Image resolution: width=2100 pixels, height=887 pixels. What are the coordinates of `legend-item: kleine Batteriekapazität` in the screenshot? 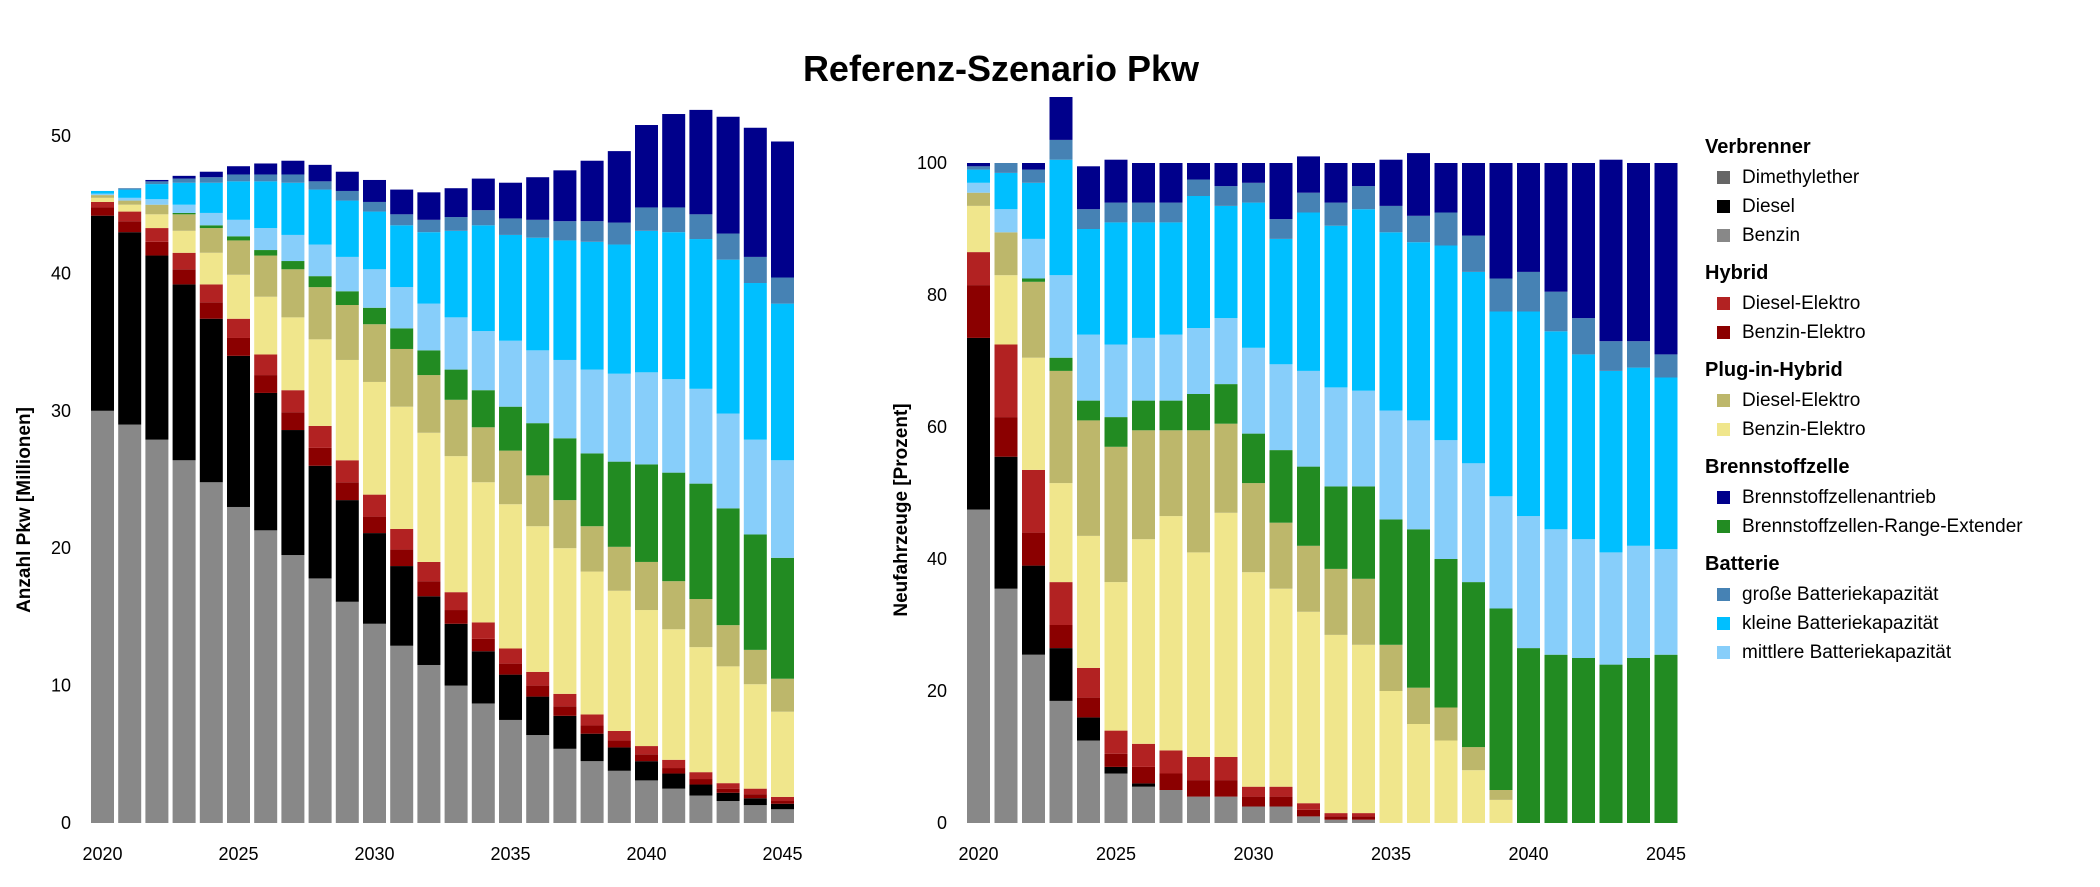 It's located at (1900, 623).